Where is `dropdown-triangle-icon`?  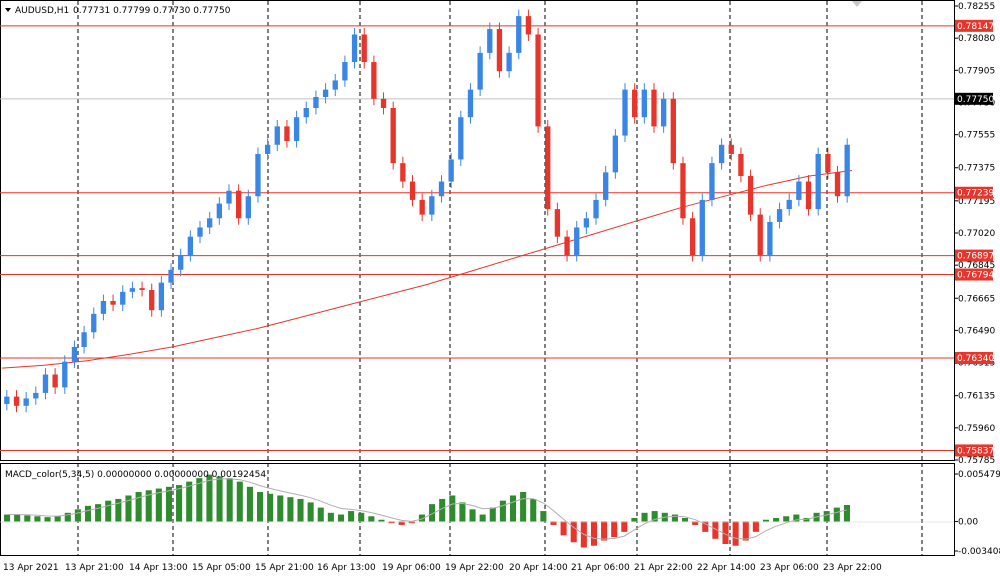
dropdown-triangle-icon is located at coordinates (8, 10).